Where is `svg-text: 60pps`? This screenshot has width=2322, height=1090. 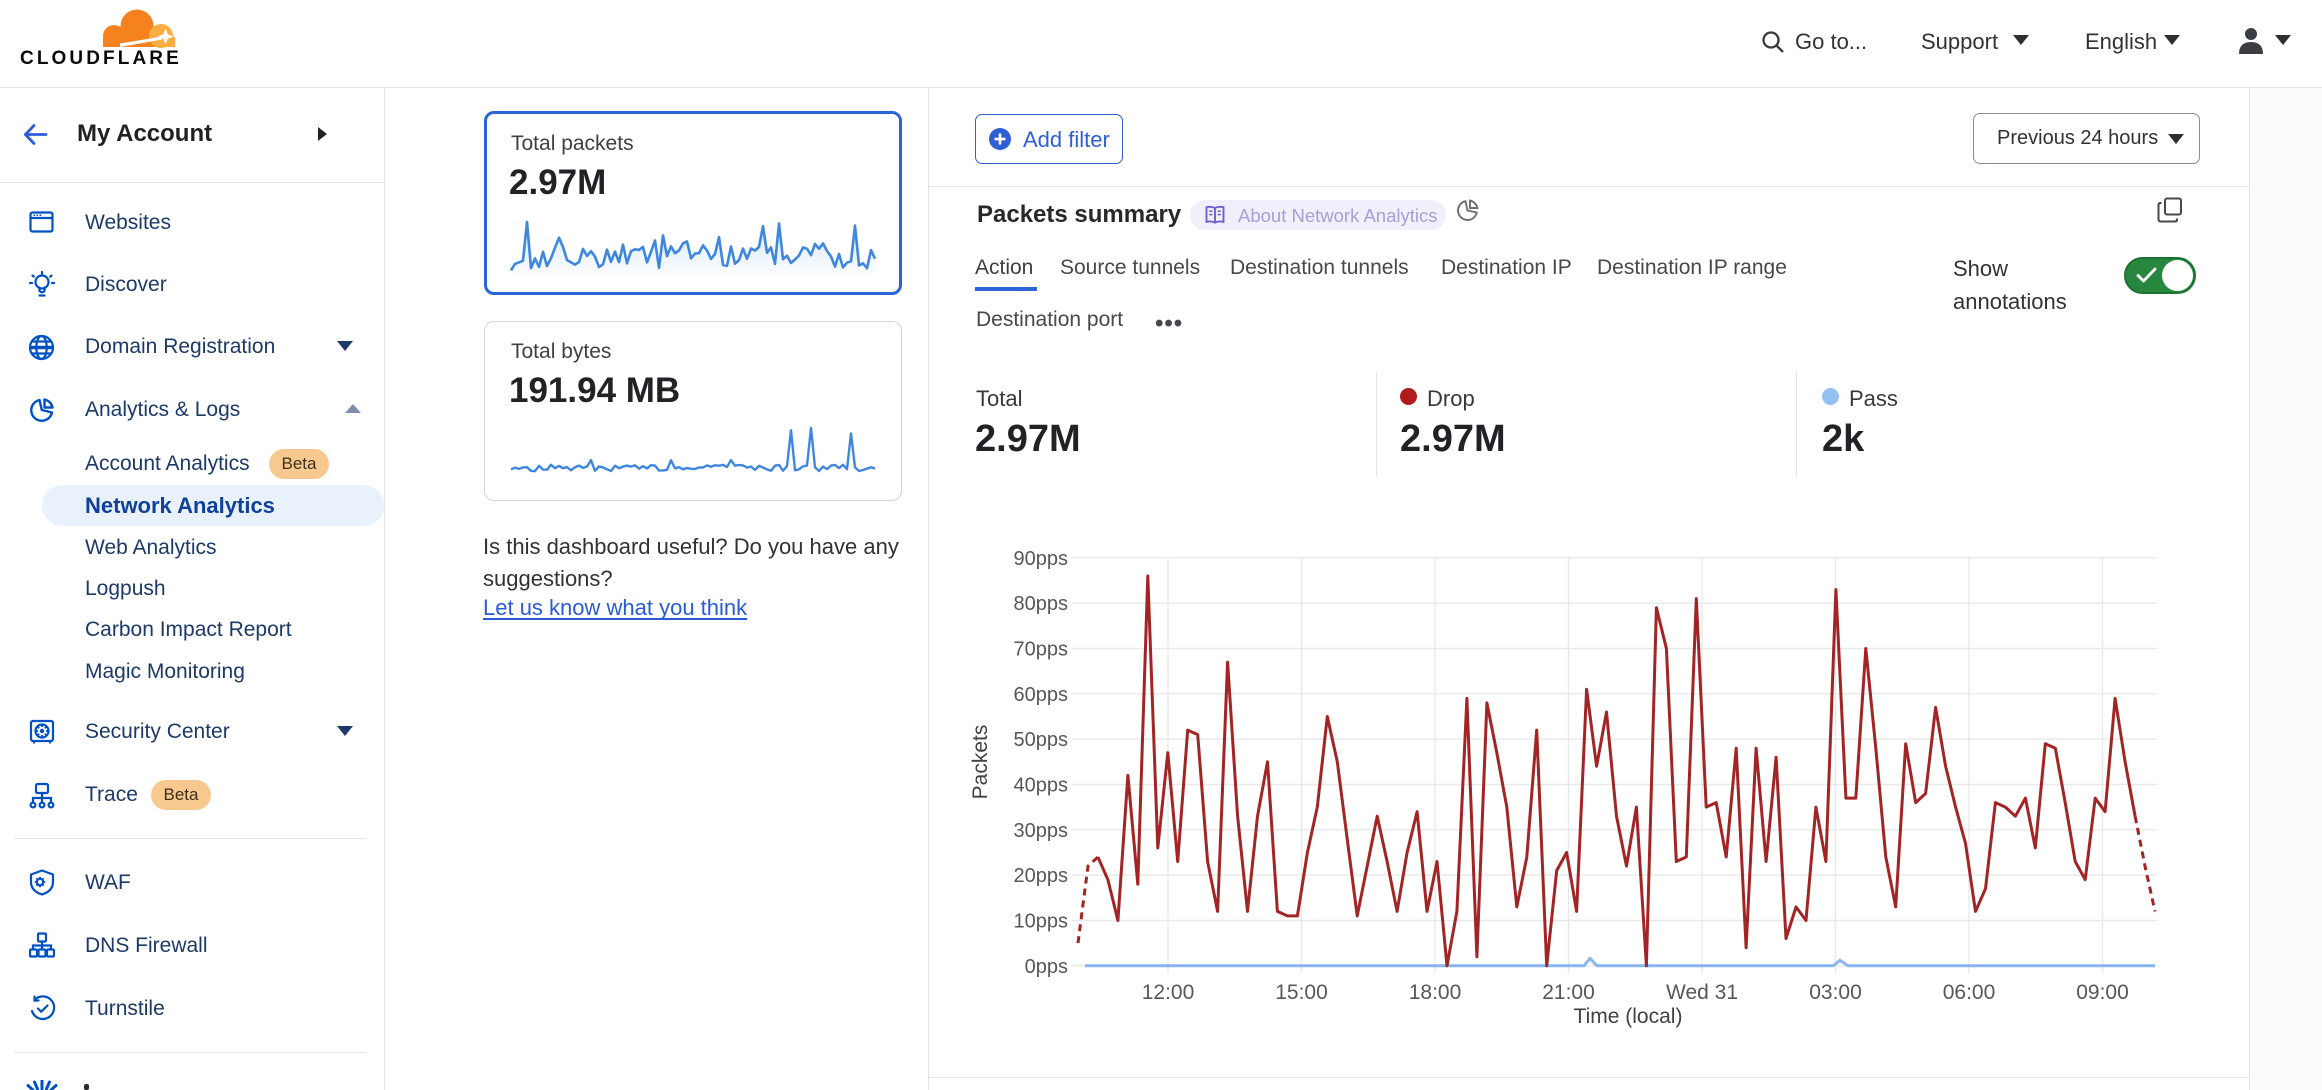 svg-text: 60pps is located at coordinates (1041, 695).